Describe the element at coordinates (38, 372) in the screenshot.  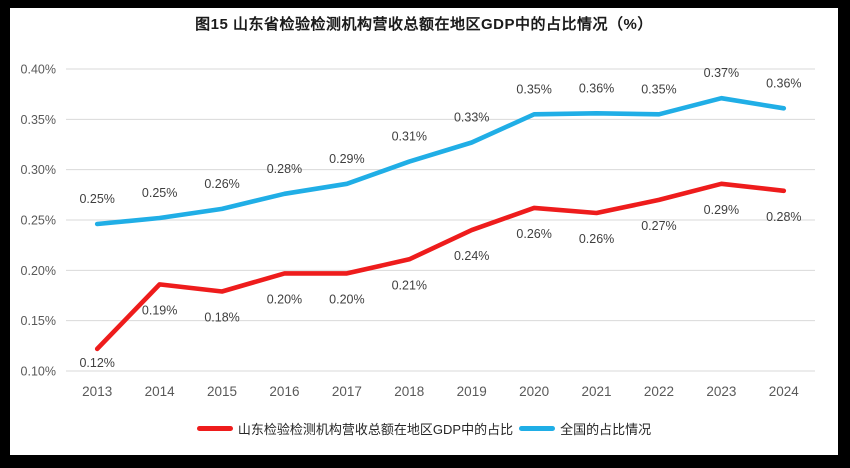
I see `y-axis-tick-label: 0.10%` at that location.